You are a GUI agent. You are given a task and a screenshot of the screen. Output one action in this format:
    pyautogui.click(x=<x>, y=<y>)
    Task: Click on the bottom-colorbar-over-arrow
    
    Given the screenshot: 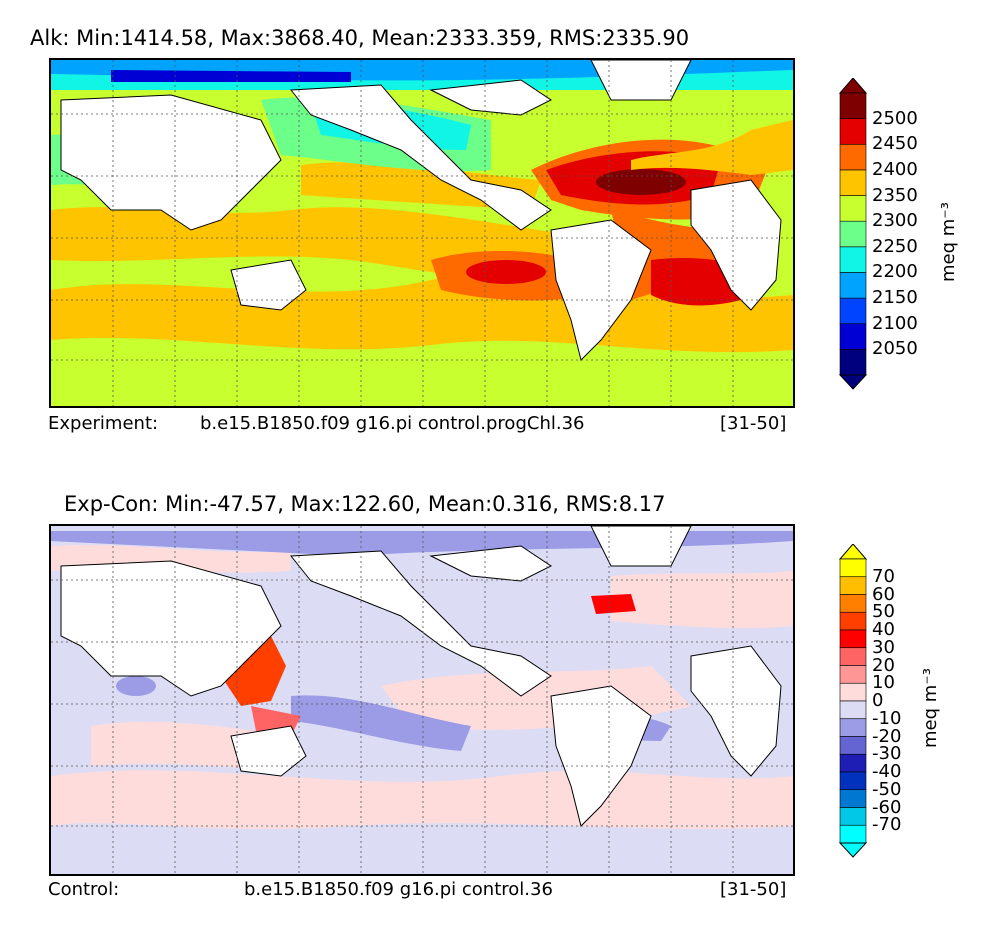 What is the action you would take?
    pyautogui.click(x=853, y=552)
    